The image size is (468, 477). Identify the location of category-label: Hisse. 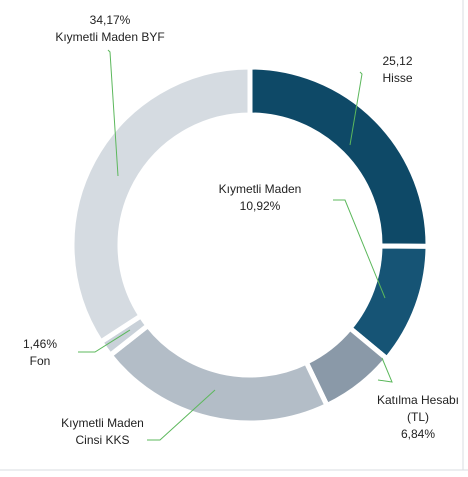
(397, 78).